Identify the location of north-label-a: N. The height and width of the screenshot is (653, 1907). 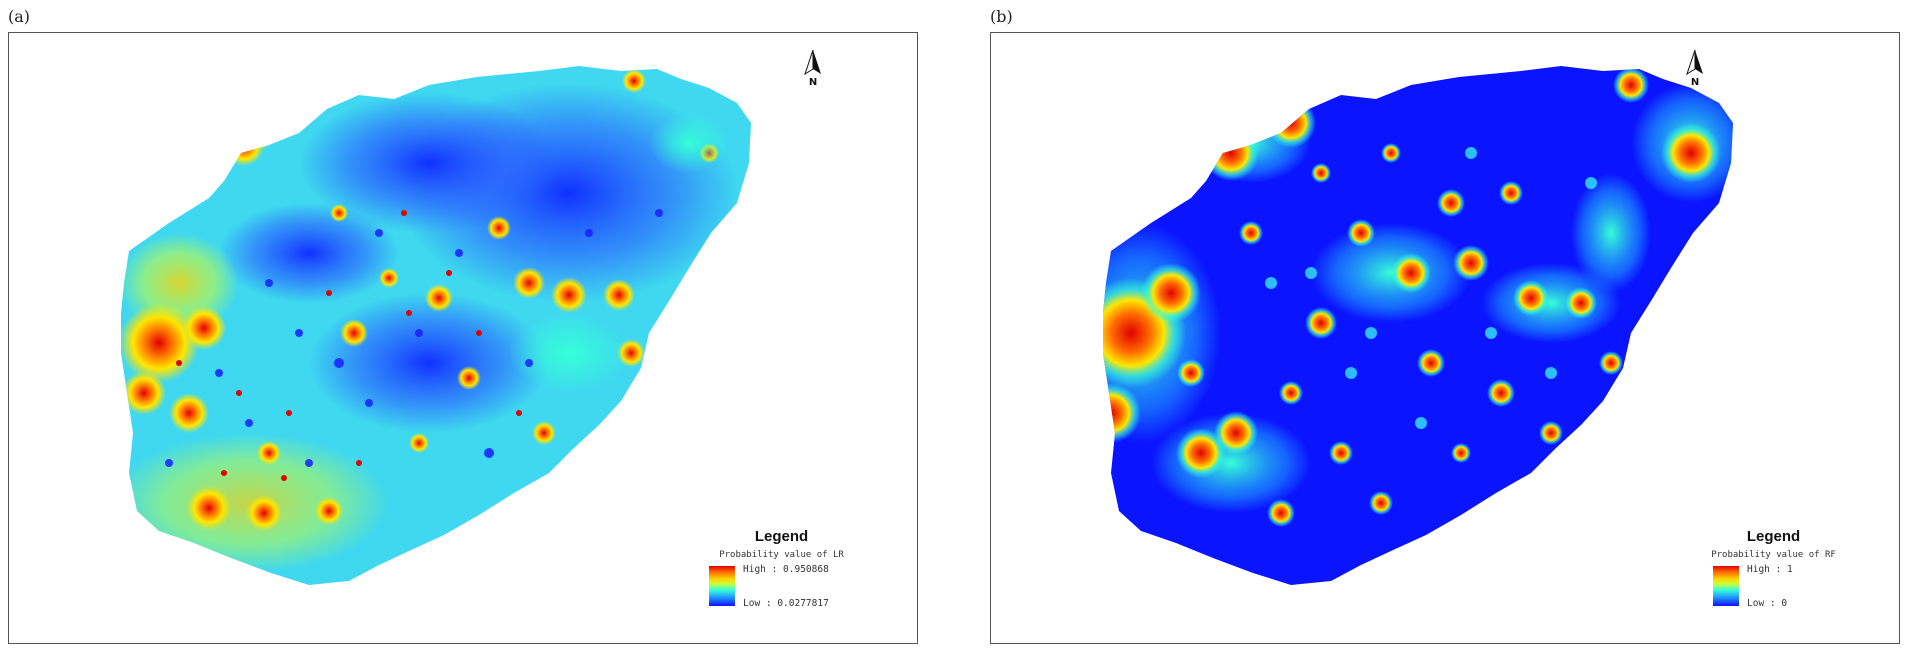
(813, 82).